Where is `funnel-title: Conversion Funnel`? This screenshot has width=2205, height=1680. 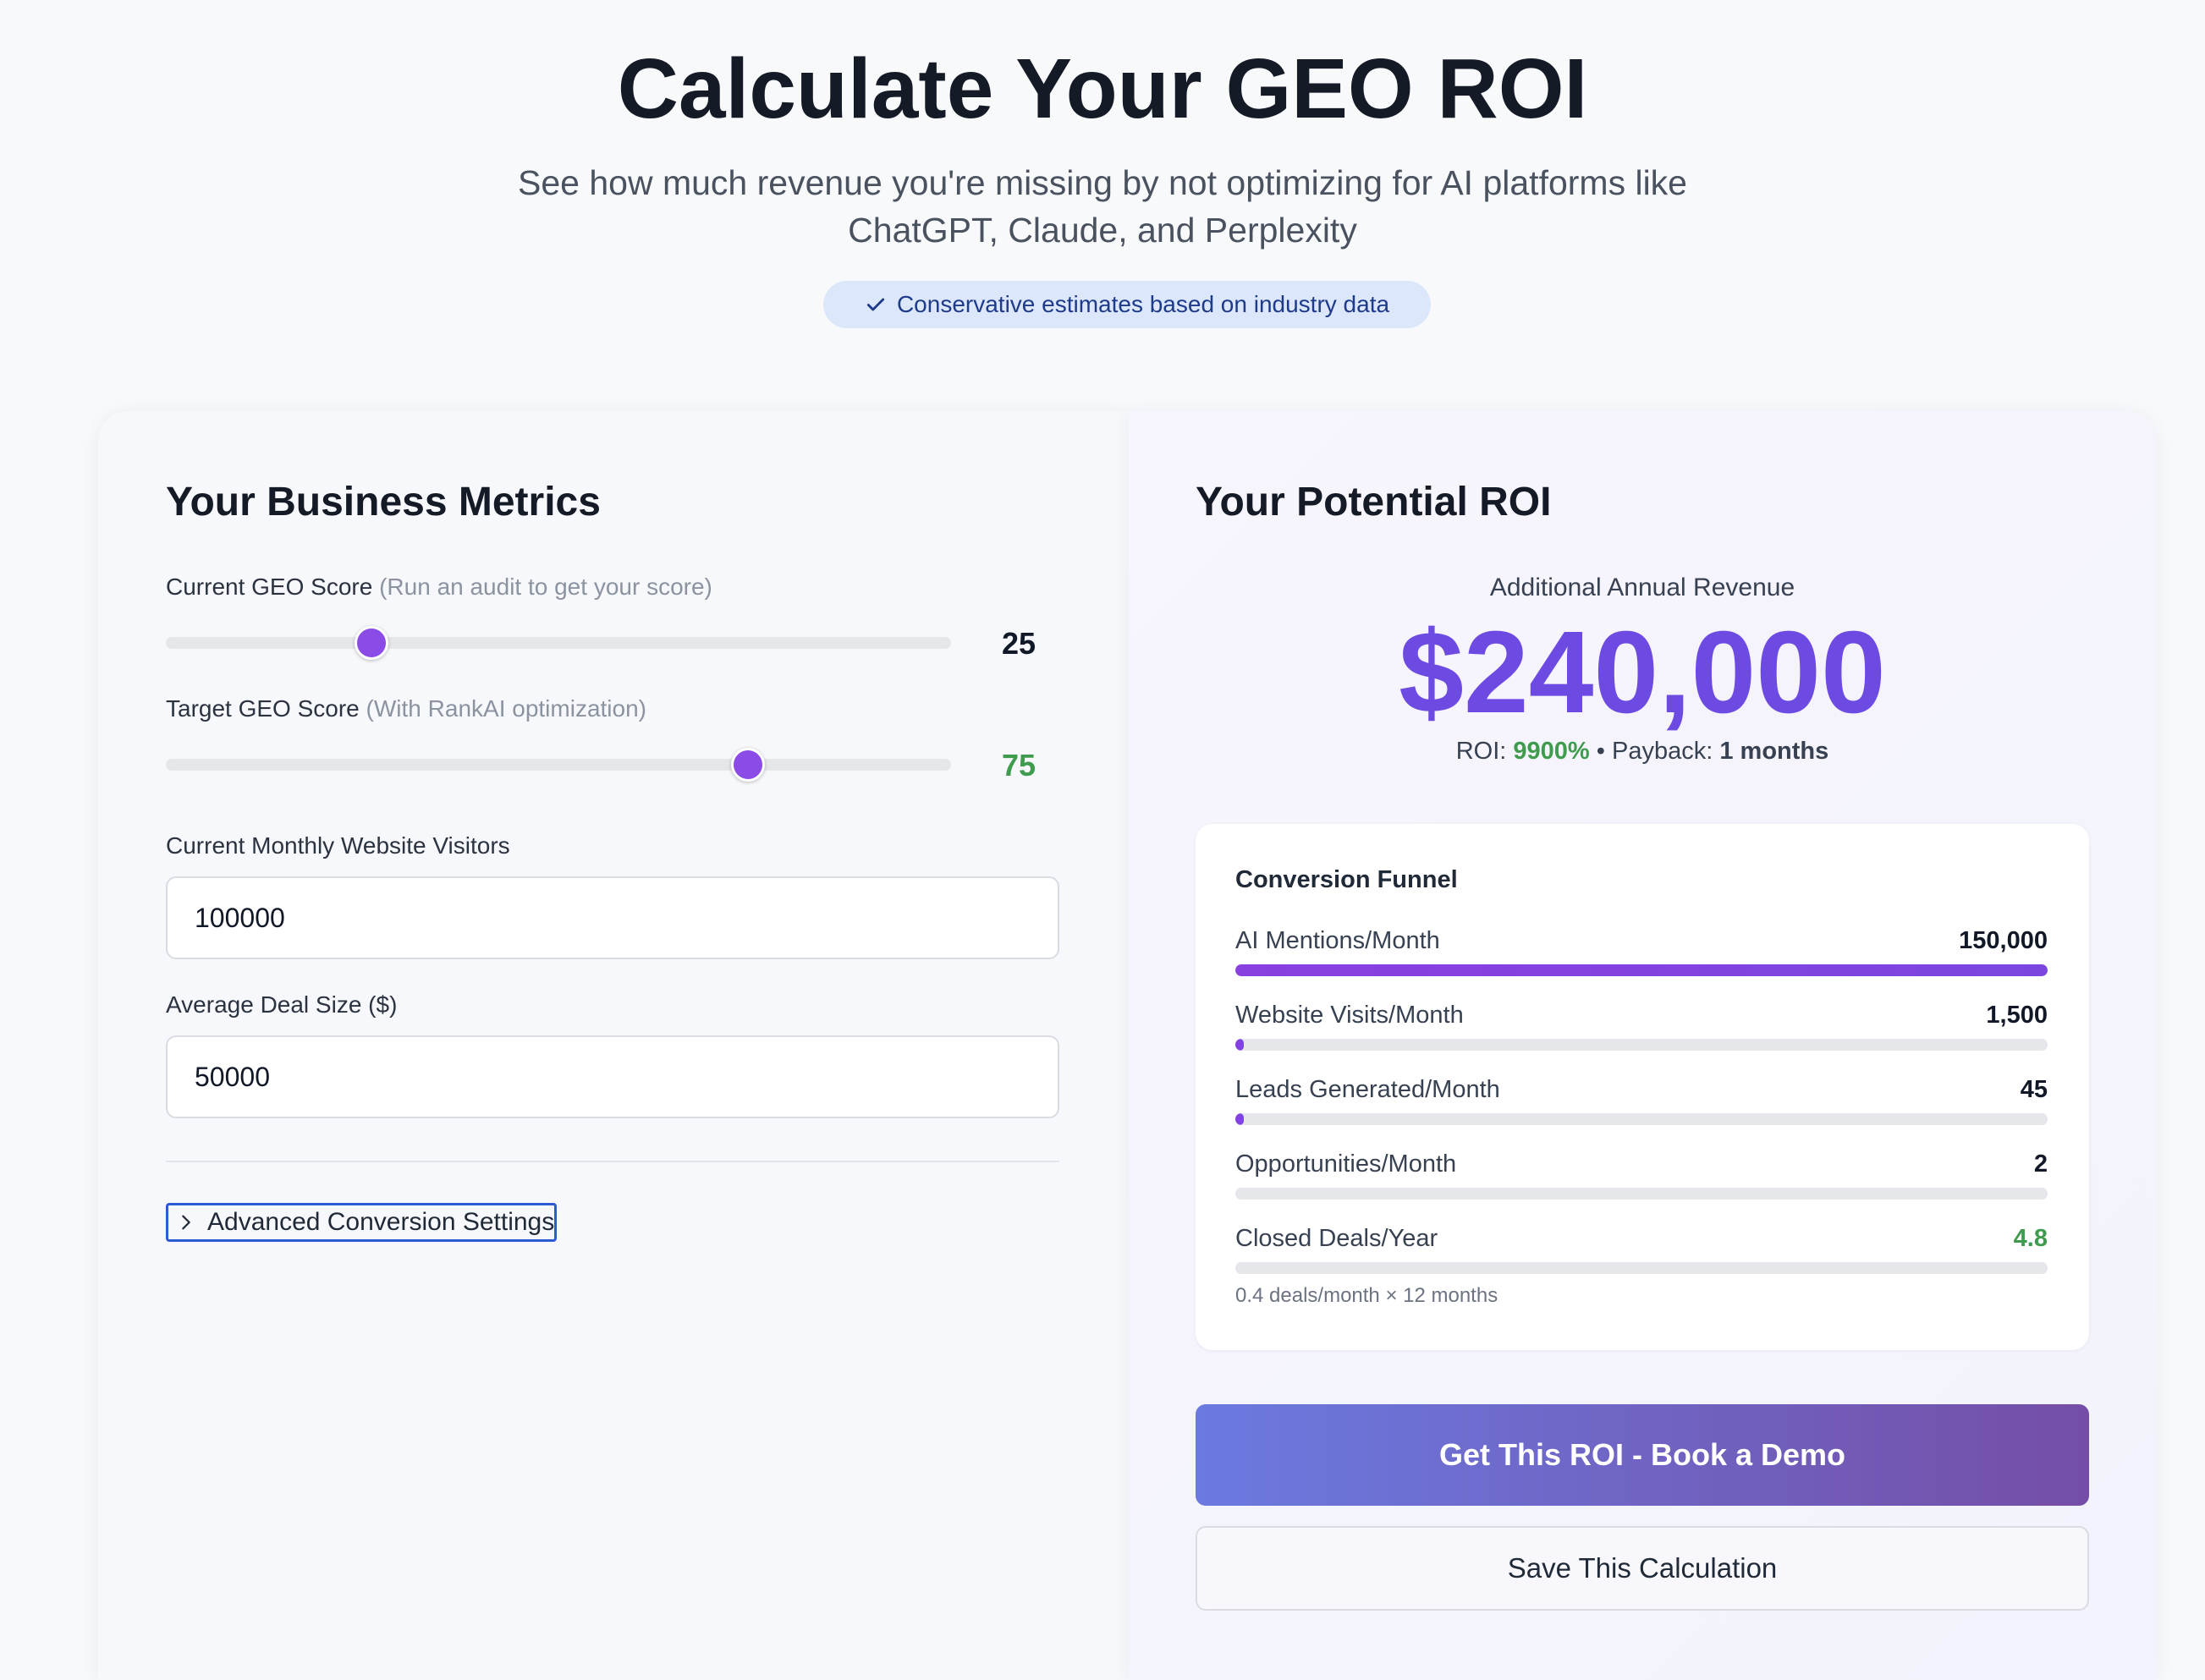 funnel-title: Conversion Funnel is located at coordinates (1346, 879).